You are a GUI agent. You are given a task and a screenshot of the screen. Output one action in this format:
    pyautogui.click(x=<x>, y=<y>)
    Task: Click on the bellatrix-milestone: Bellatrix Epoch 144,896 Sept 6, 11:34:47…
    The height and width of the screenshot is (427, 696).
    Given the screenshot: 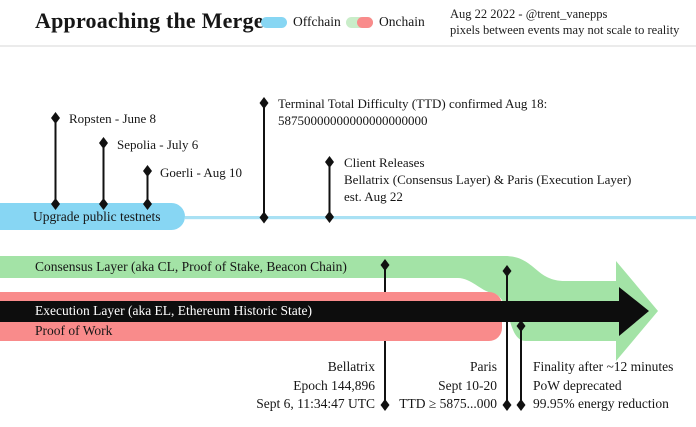 What is the action you would take?
    pyautogui.click(x=315, y=386)
    